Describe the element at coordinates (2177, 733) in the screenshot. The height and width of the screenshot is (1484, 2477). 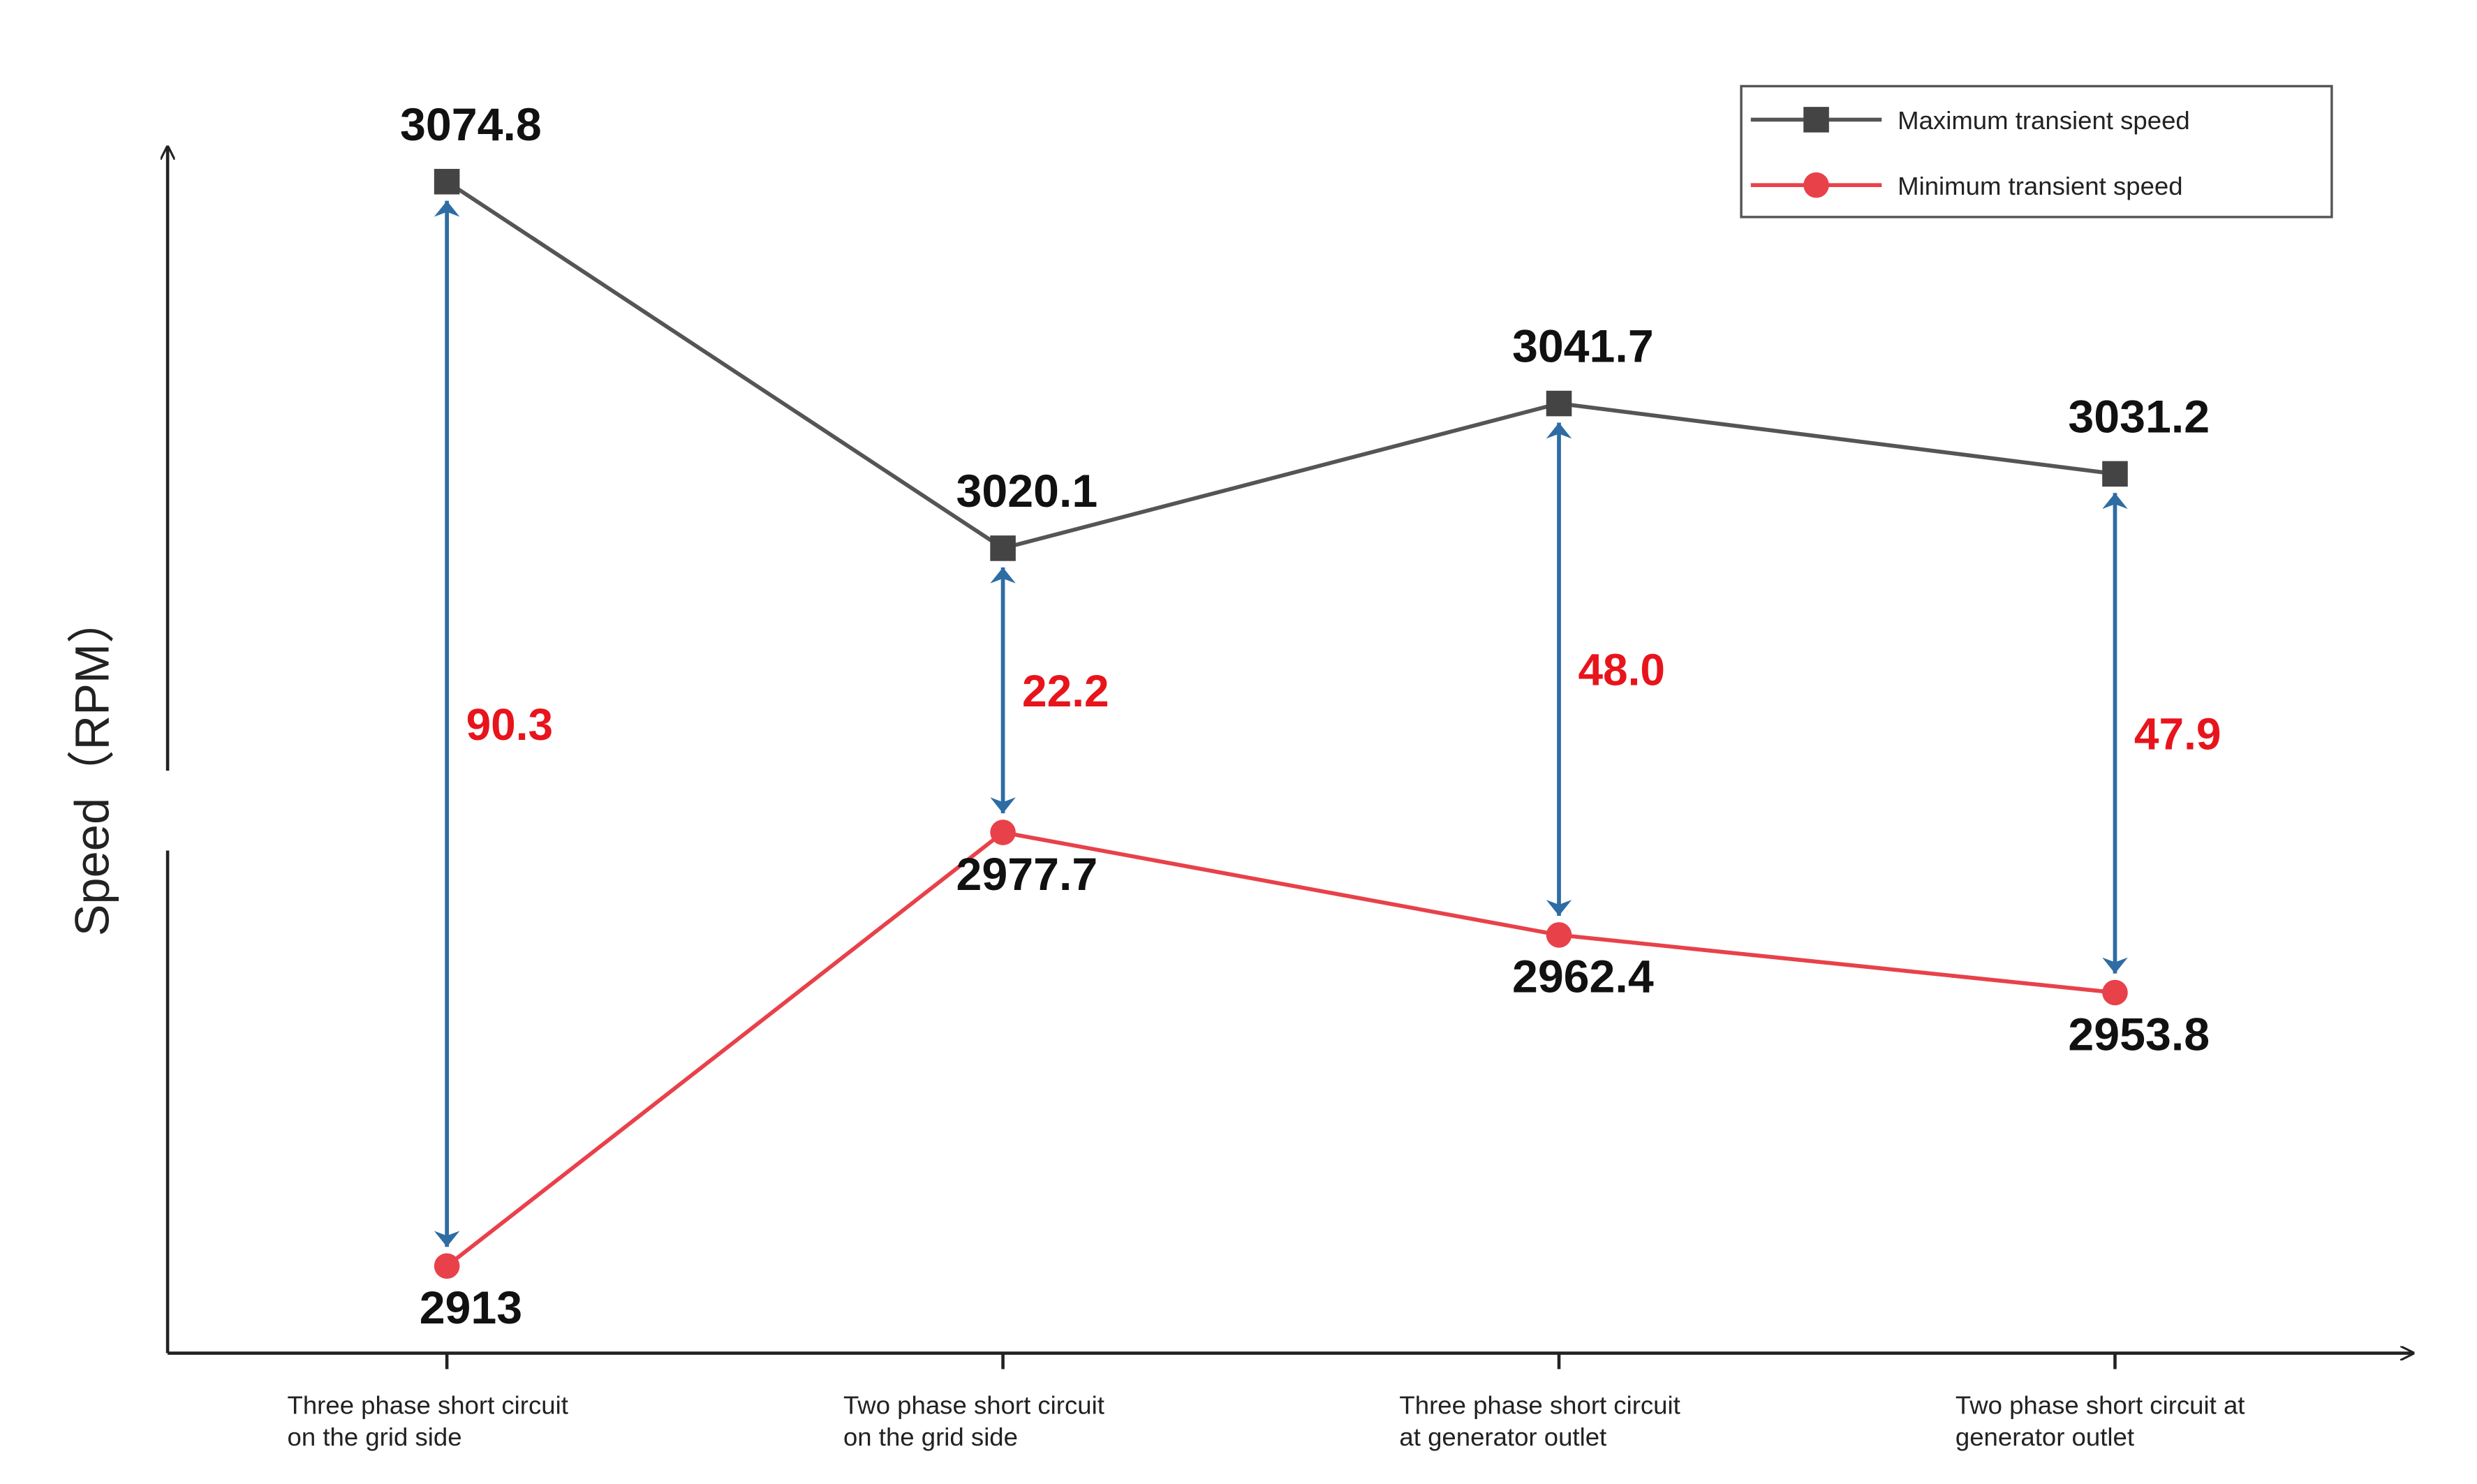
I see `difference-label: 47.9` at that location.